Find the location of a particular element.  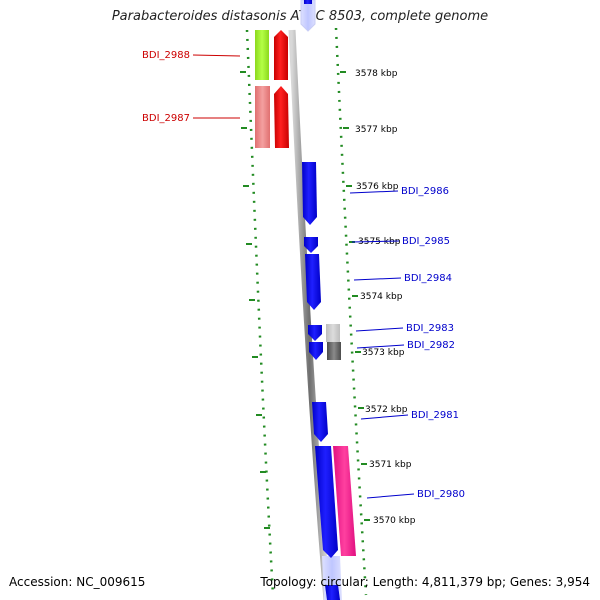

kbp-label: 3571 kbp is located at coordinates (390, 465).